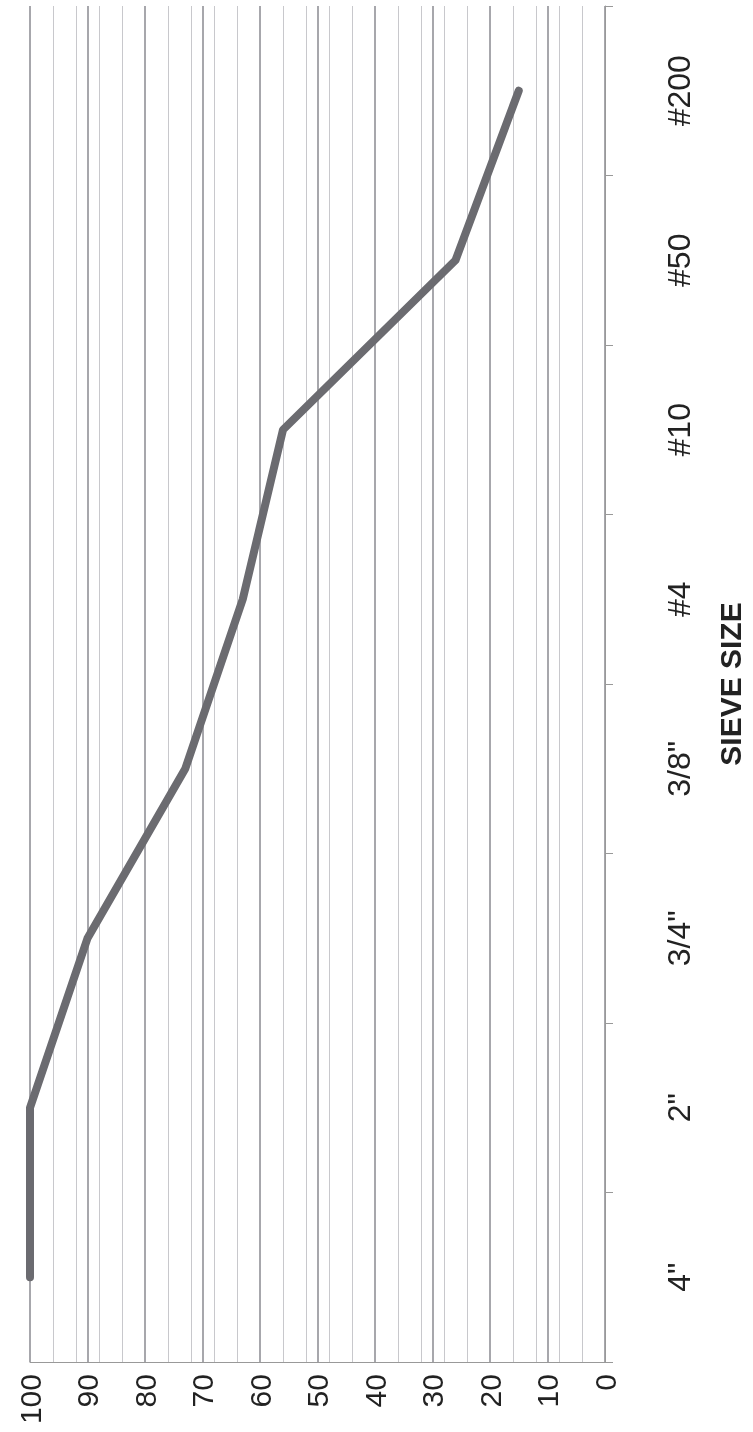 The height and width of the screenshot is (1432, 753). Describe the element at coordinates (679, 260) in the screenshot. I see `y-tick-label: #50` at that location.